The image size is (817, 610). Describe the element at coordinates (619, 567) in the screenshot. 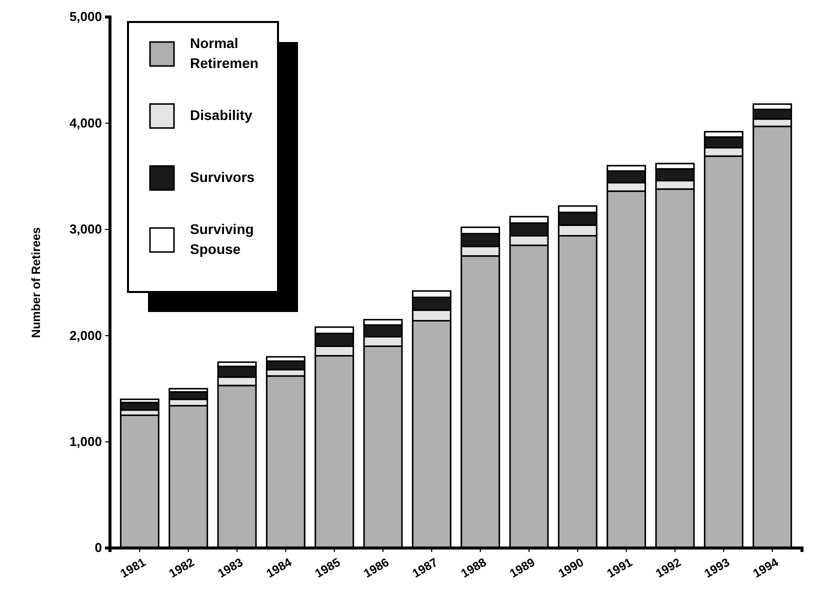

I see `x-tick-label: 1991` at that location.